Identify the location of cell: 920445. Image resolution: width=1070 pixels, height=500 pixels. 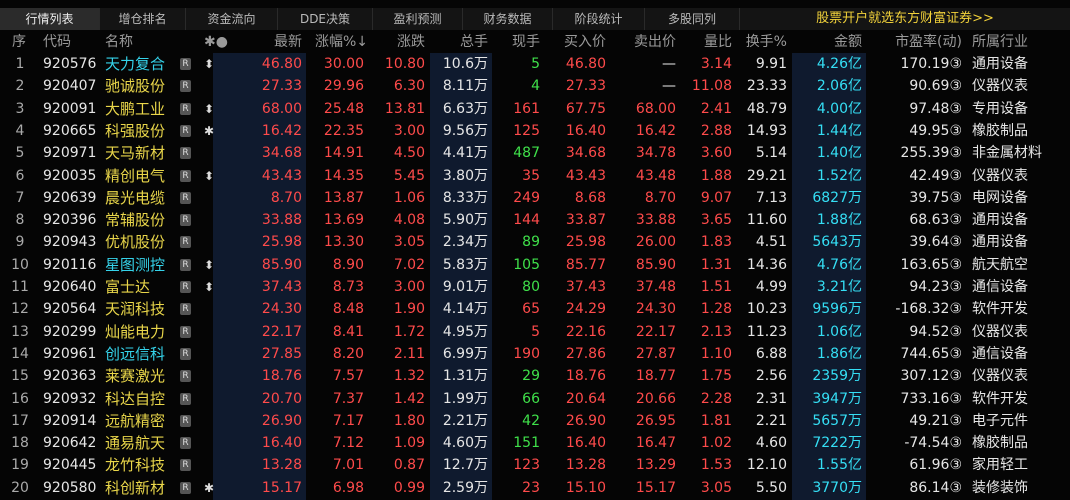
(70, 465).